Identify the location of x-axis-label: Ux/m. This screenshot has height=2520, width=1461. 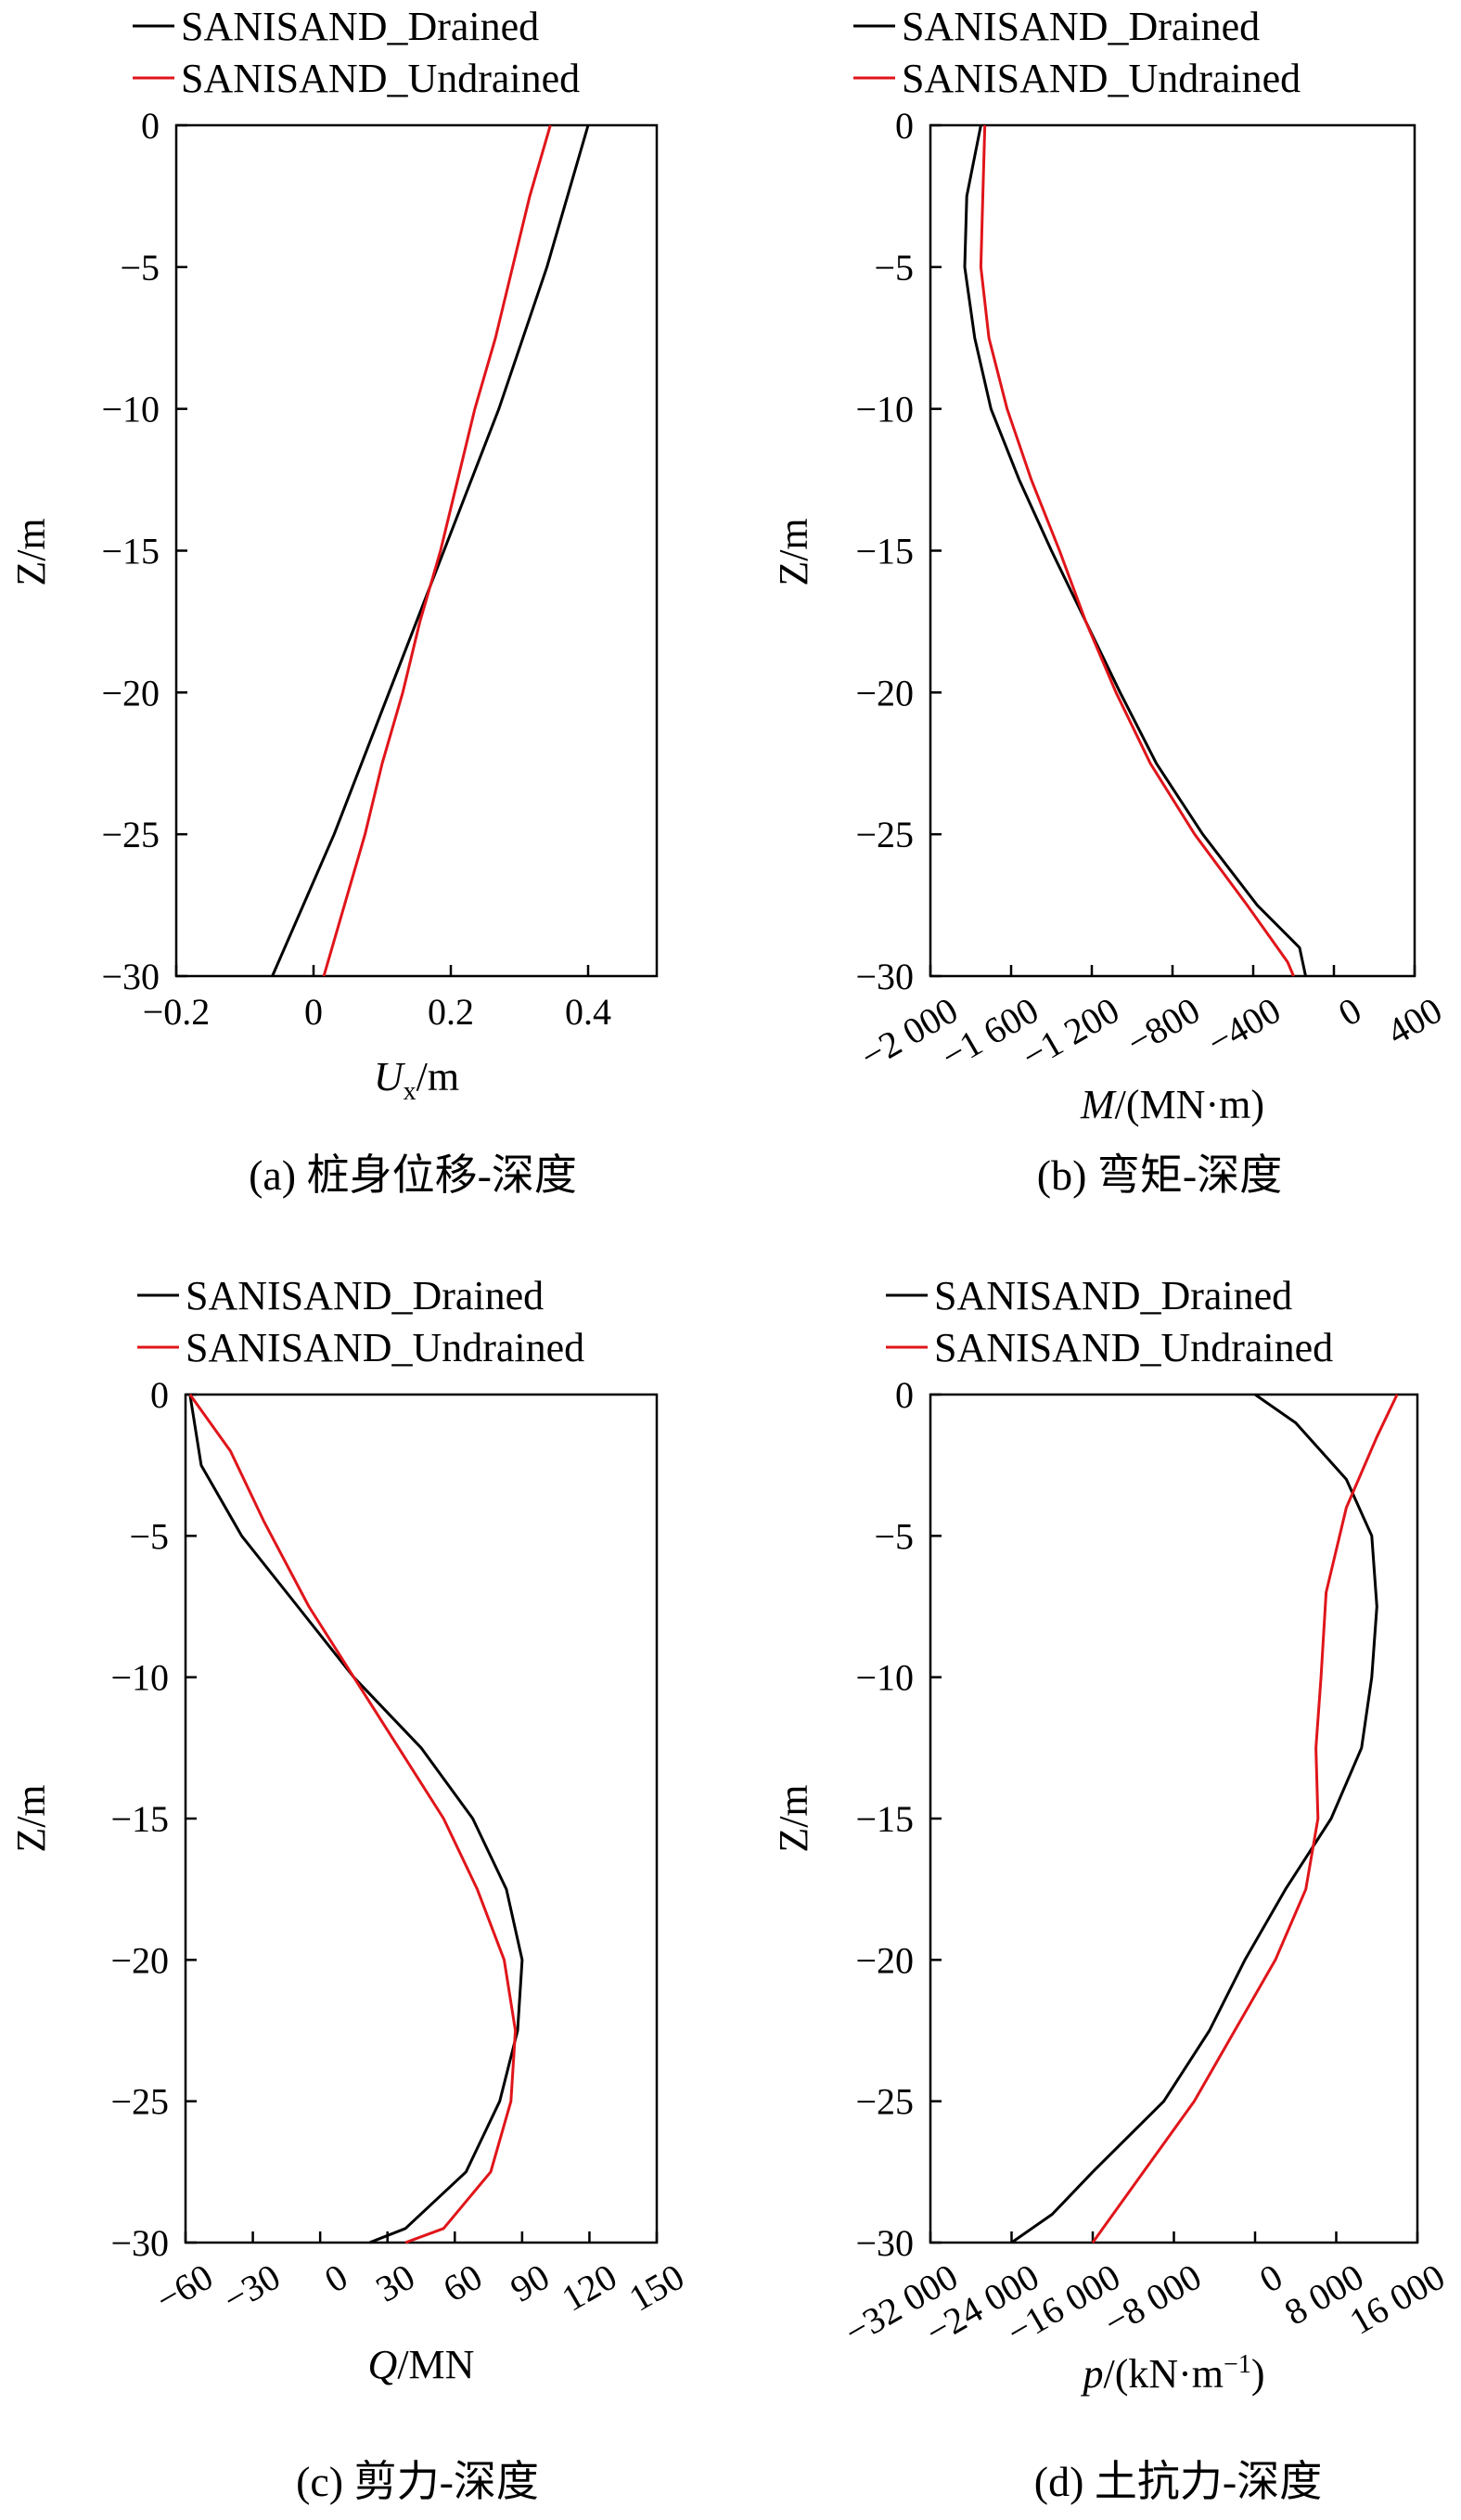
(416, 1080).